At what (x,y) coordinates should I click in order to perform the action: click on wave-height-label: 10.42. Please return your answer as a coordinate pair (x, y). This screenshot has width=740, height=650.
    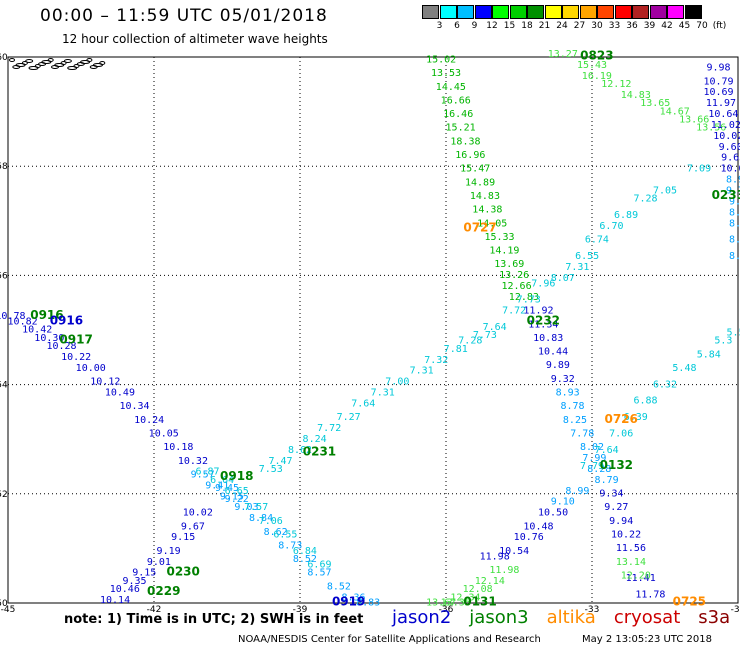
    Looking at the image, I should click on (37, 330).